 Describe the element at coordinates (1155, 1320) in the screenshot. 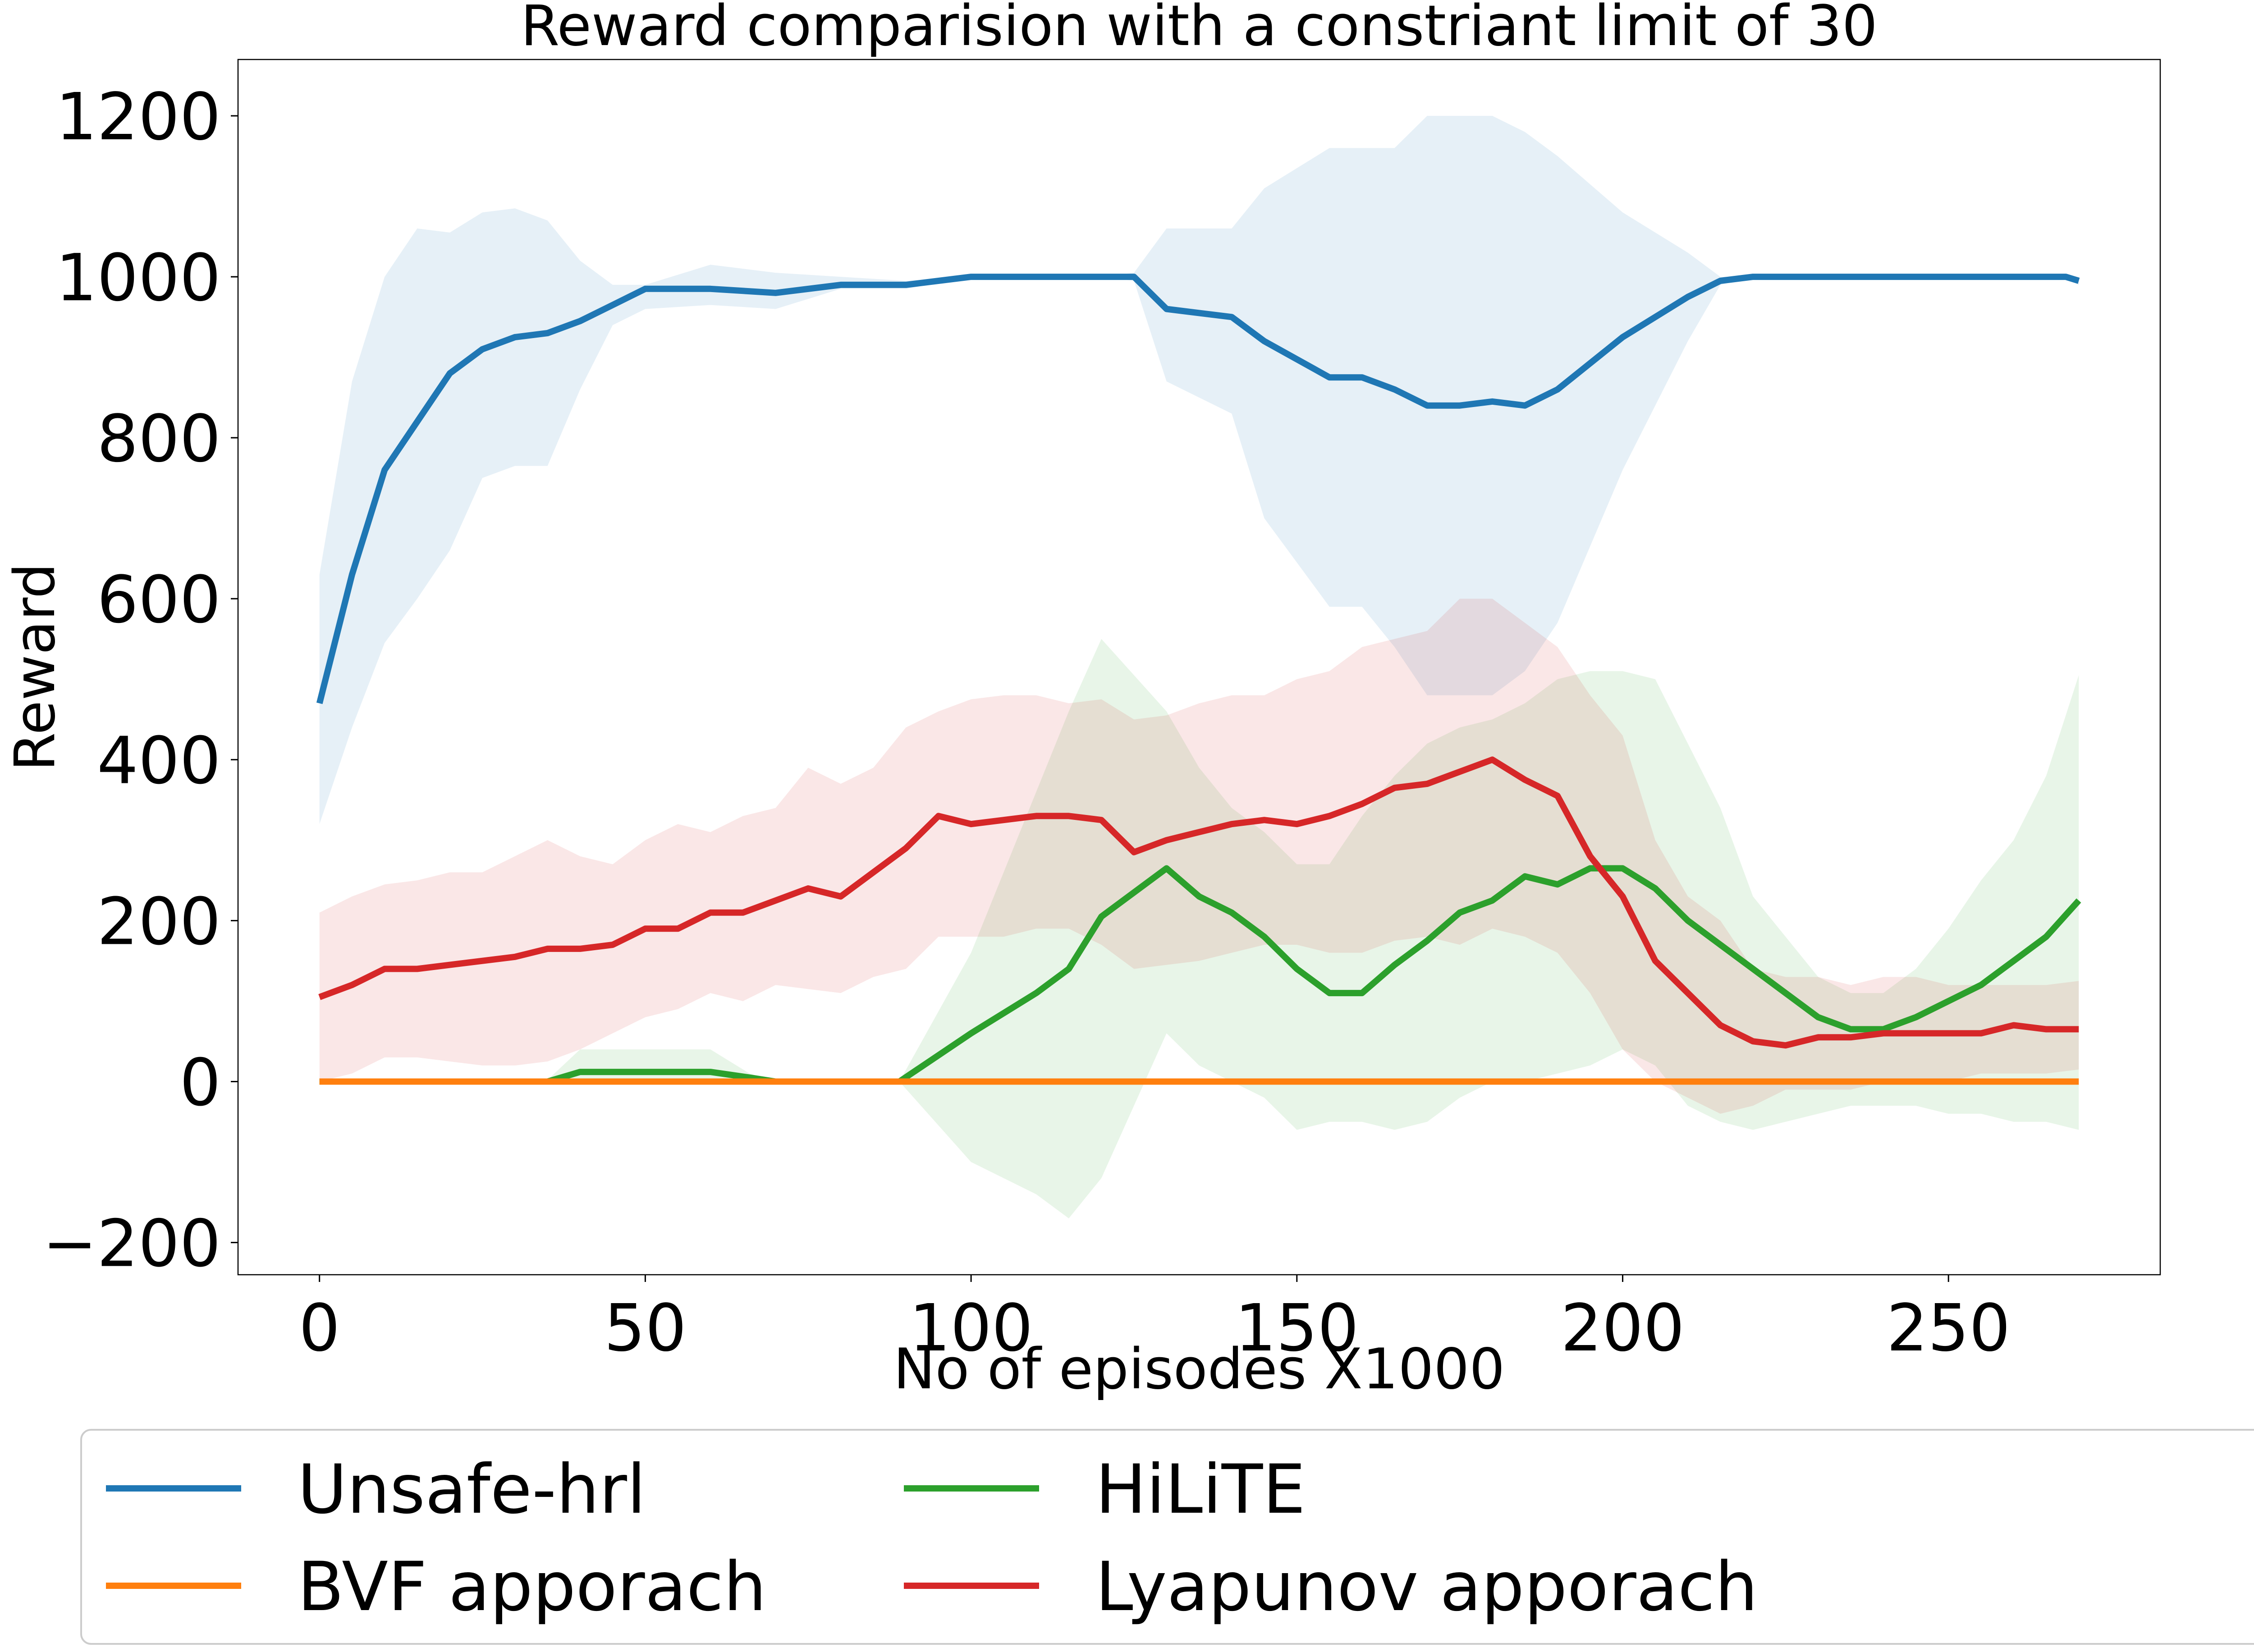

I see `x-axis-ticks: 0 50 100 150 200 250` at that location.